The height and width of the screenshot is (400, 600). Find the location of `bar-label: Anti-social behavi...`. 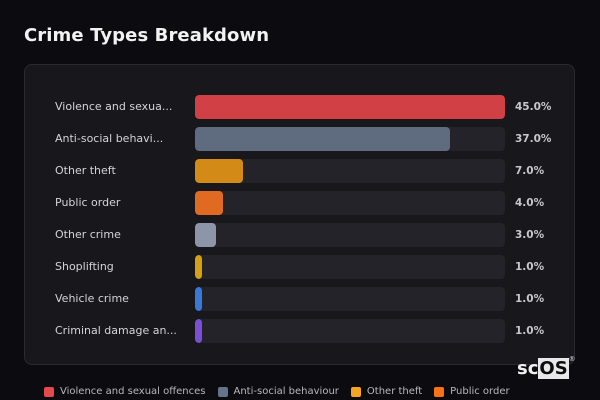

bar-label: Anti-social behavi... is located at coordinates (109, 138).